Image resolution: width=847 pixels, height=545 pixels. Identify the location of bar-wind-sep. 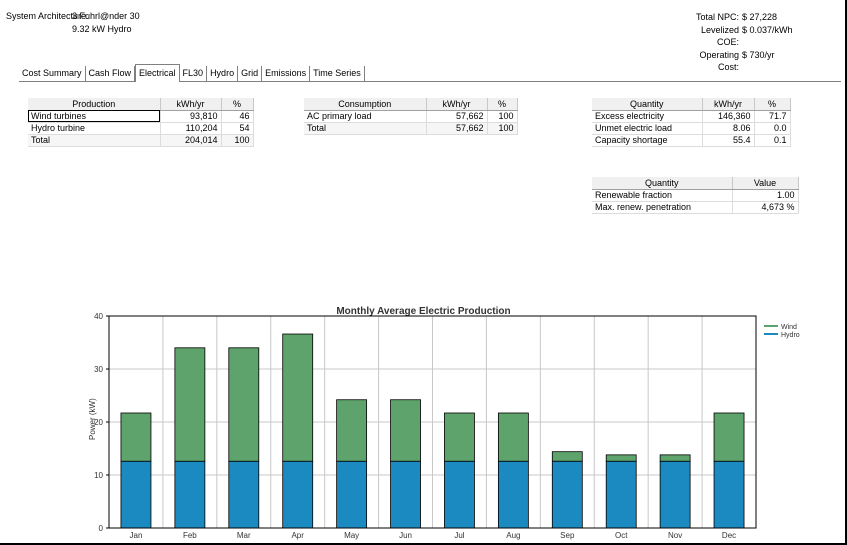
(567, 456).